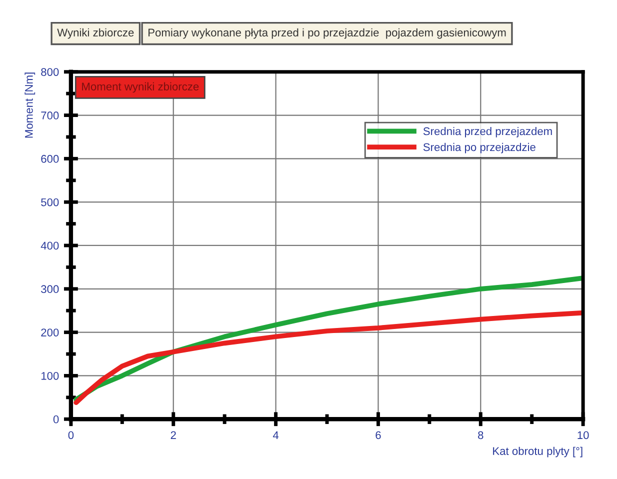  I want to click on x-tick-label: 0, so click(71, 435).